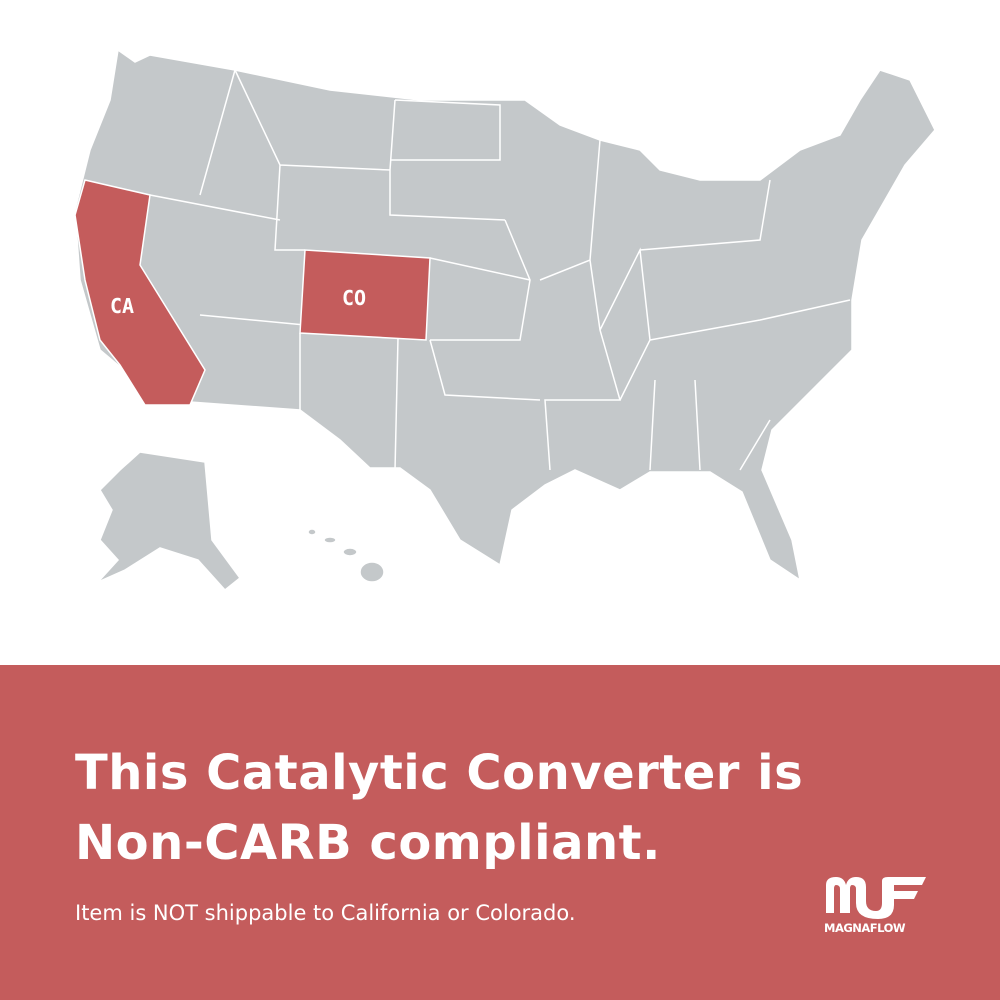 Image resolution: width=1000 pixels, height=1000 pixels. What do you see at coordinates (372, 572) in the screenshot?
I see `hawaii-island` at bounding box center [372, 572].